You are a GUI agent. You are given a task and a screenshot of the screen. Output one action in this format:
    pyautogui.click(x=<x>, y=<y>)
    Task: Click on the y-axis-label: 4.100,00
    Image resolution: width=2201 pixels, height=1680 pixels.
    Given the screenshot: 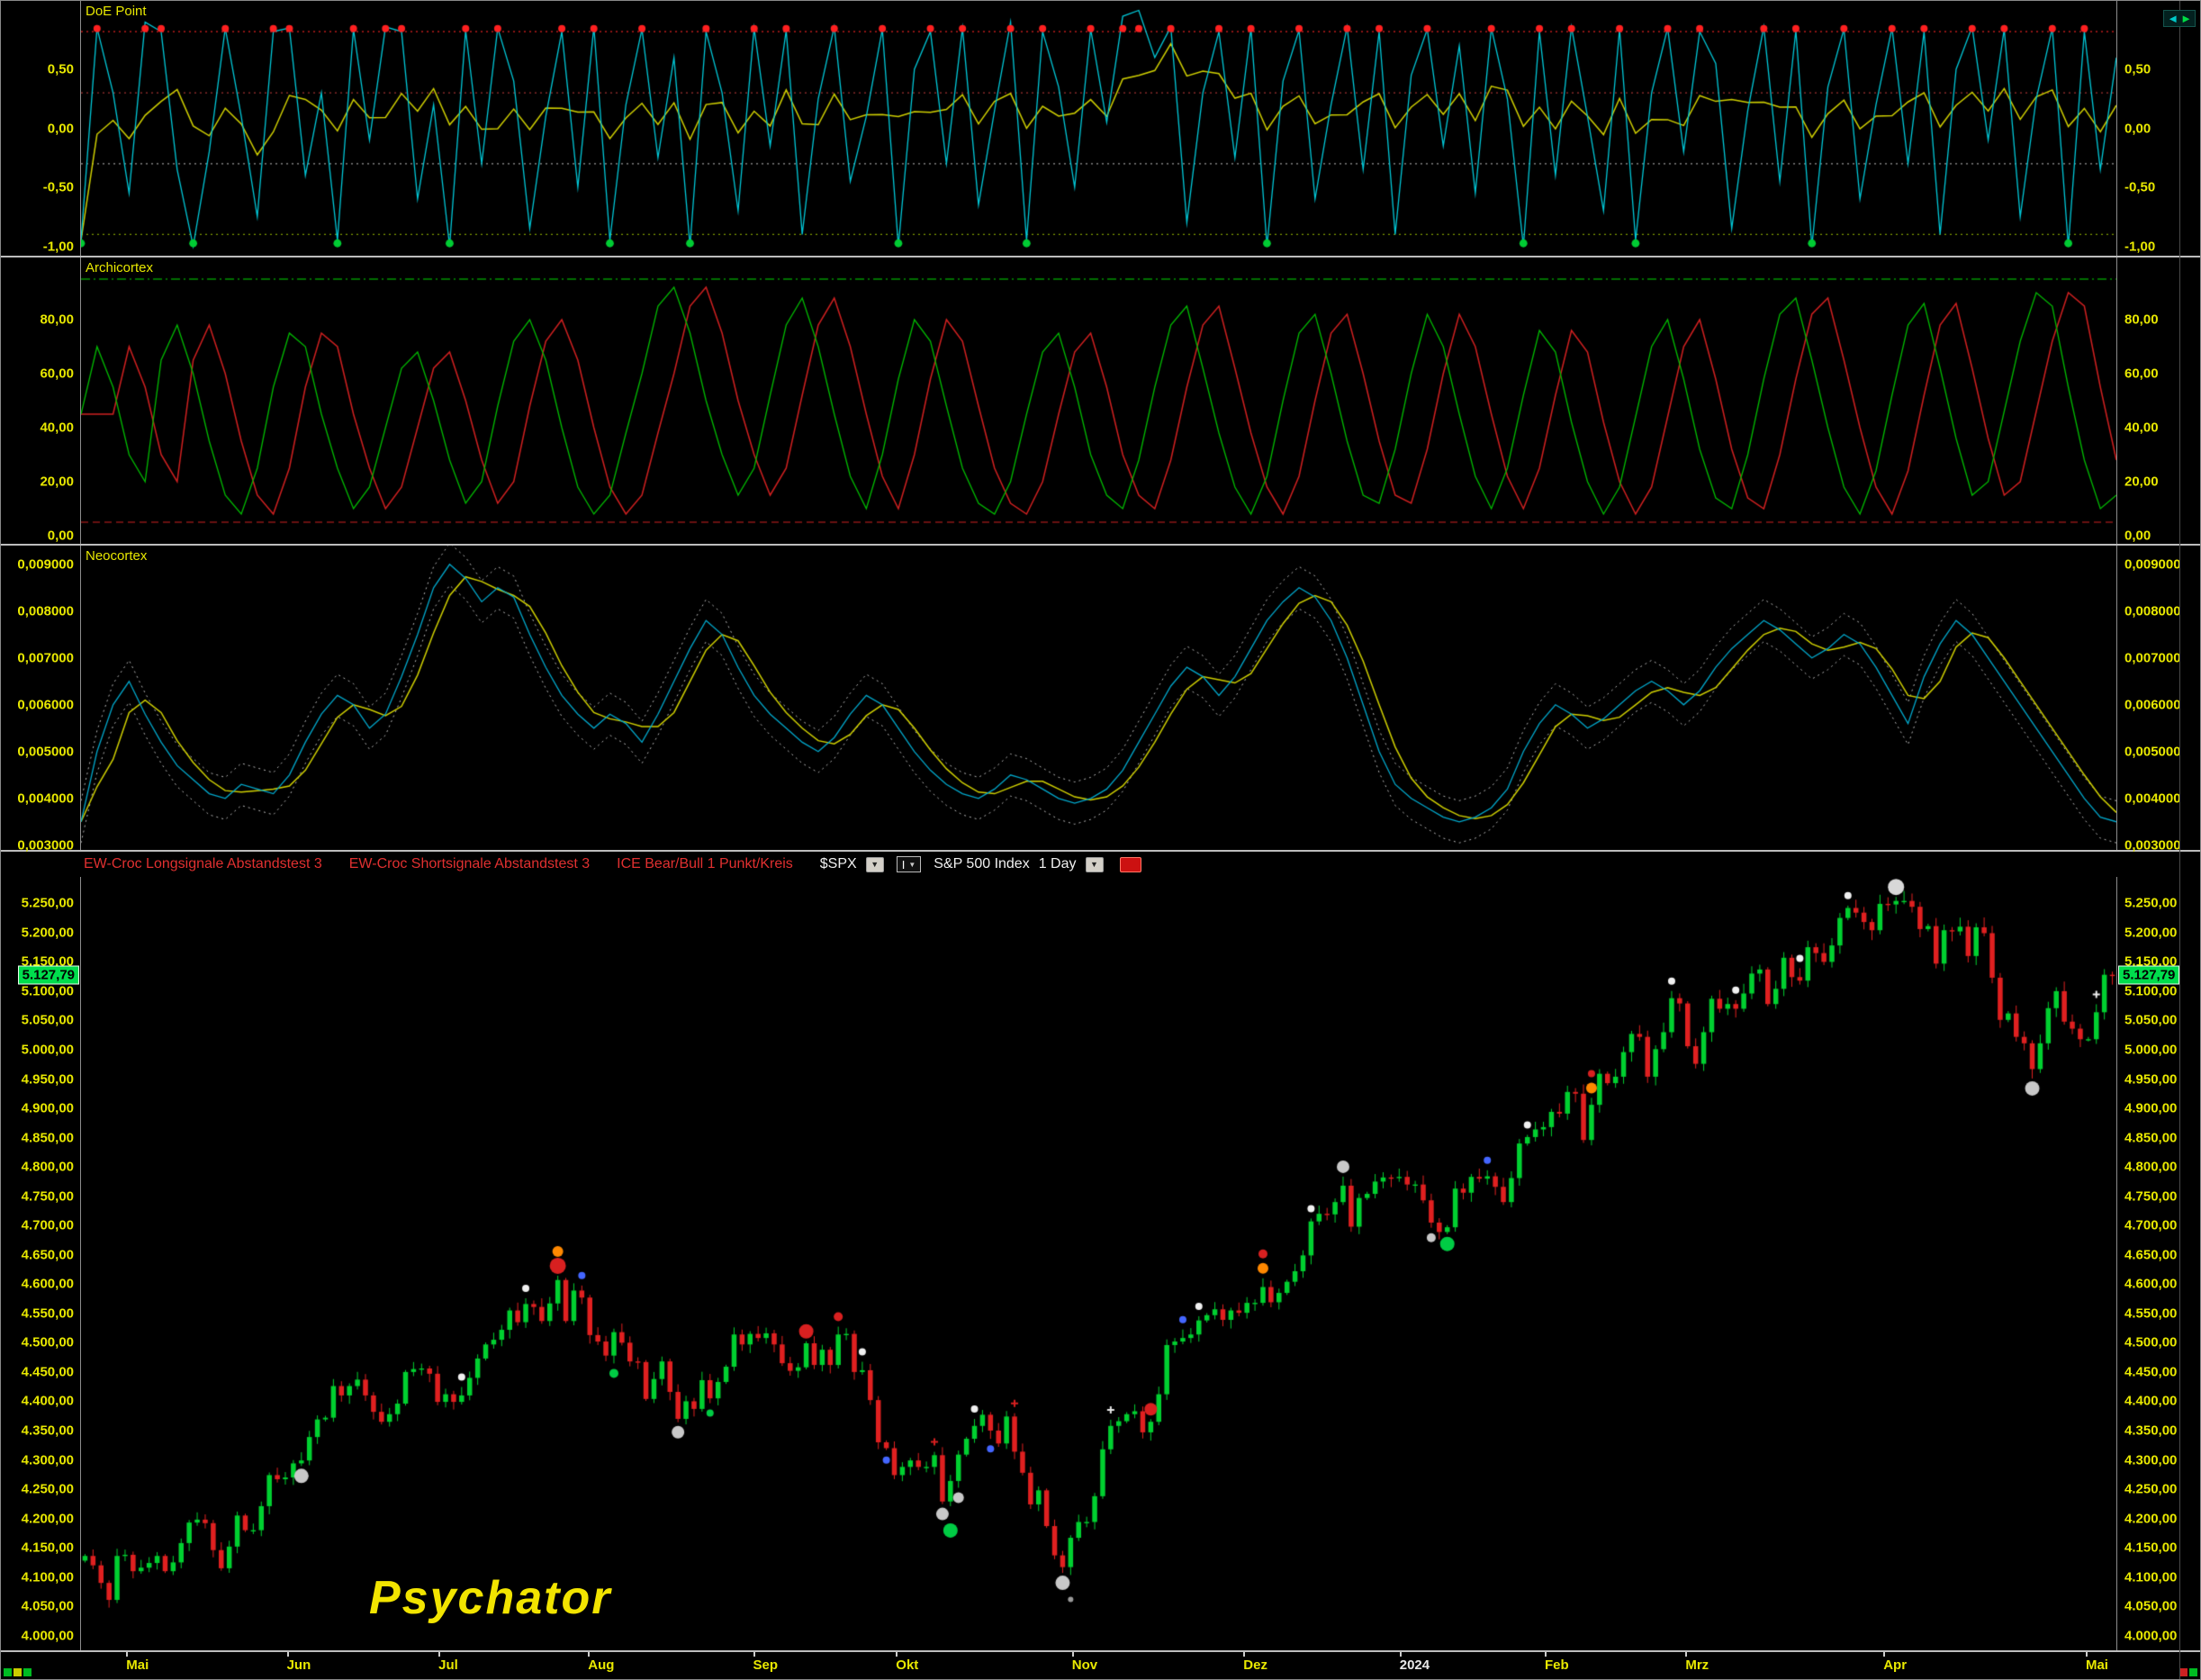 What is the action you would take?
    pyautogui.click(x=47, y=1577)
    